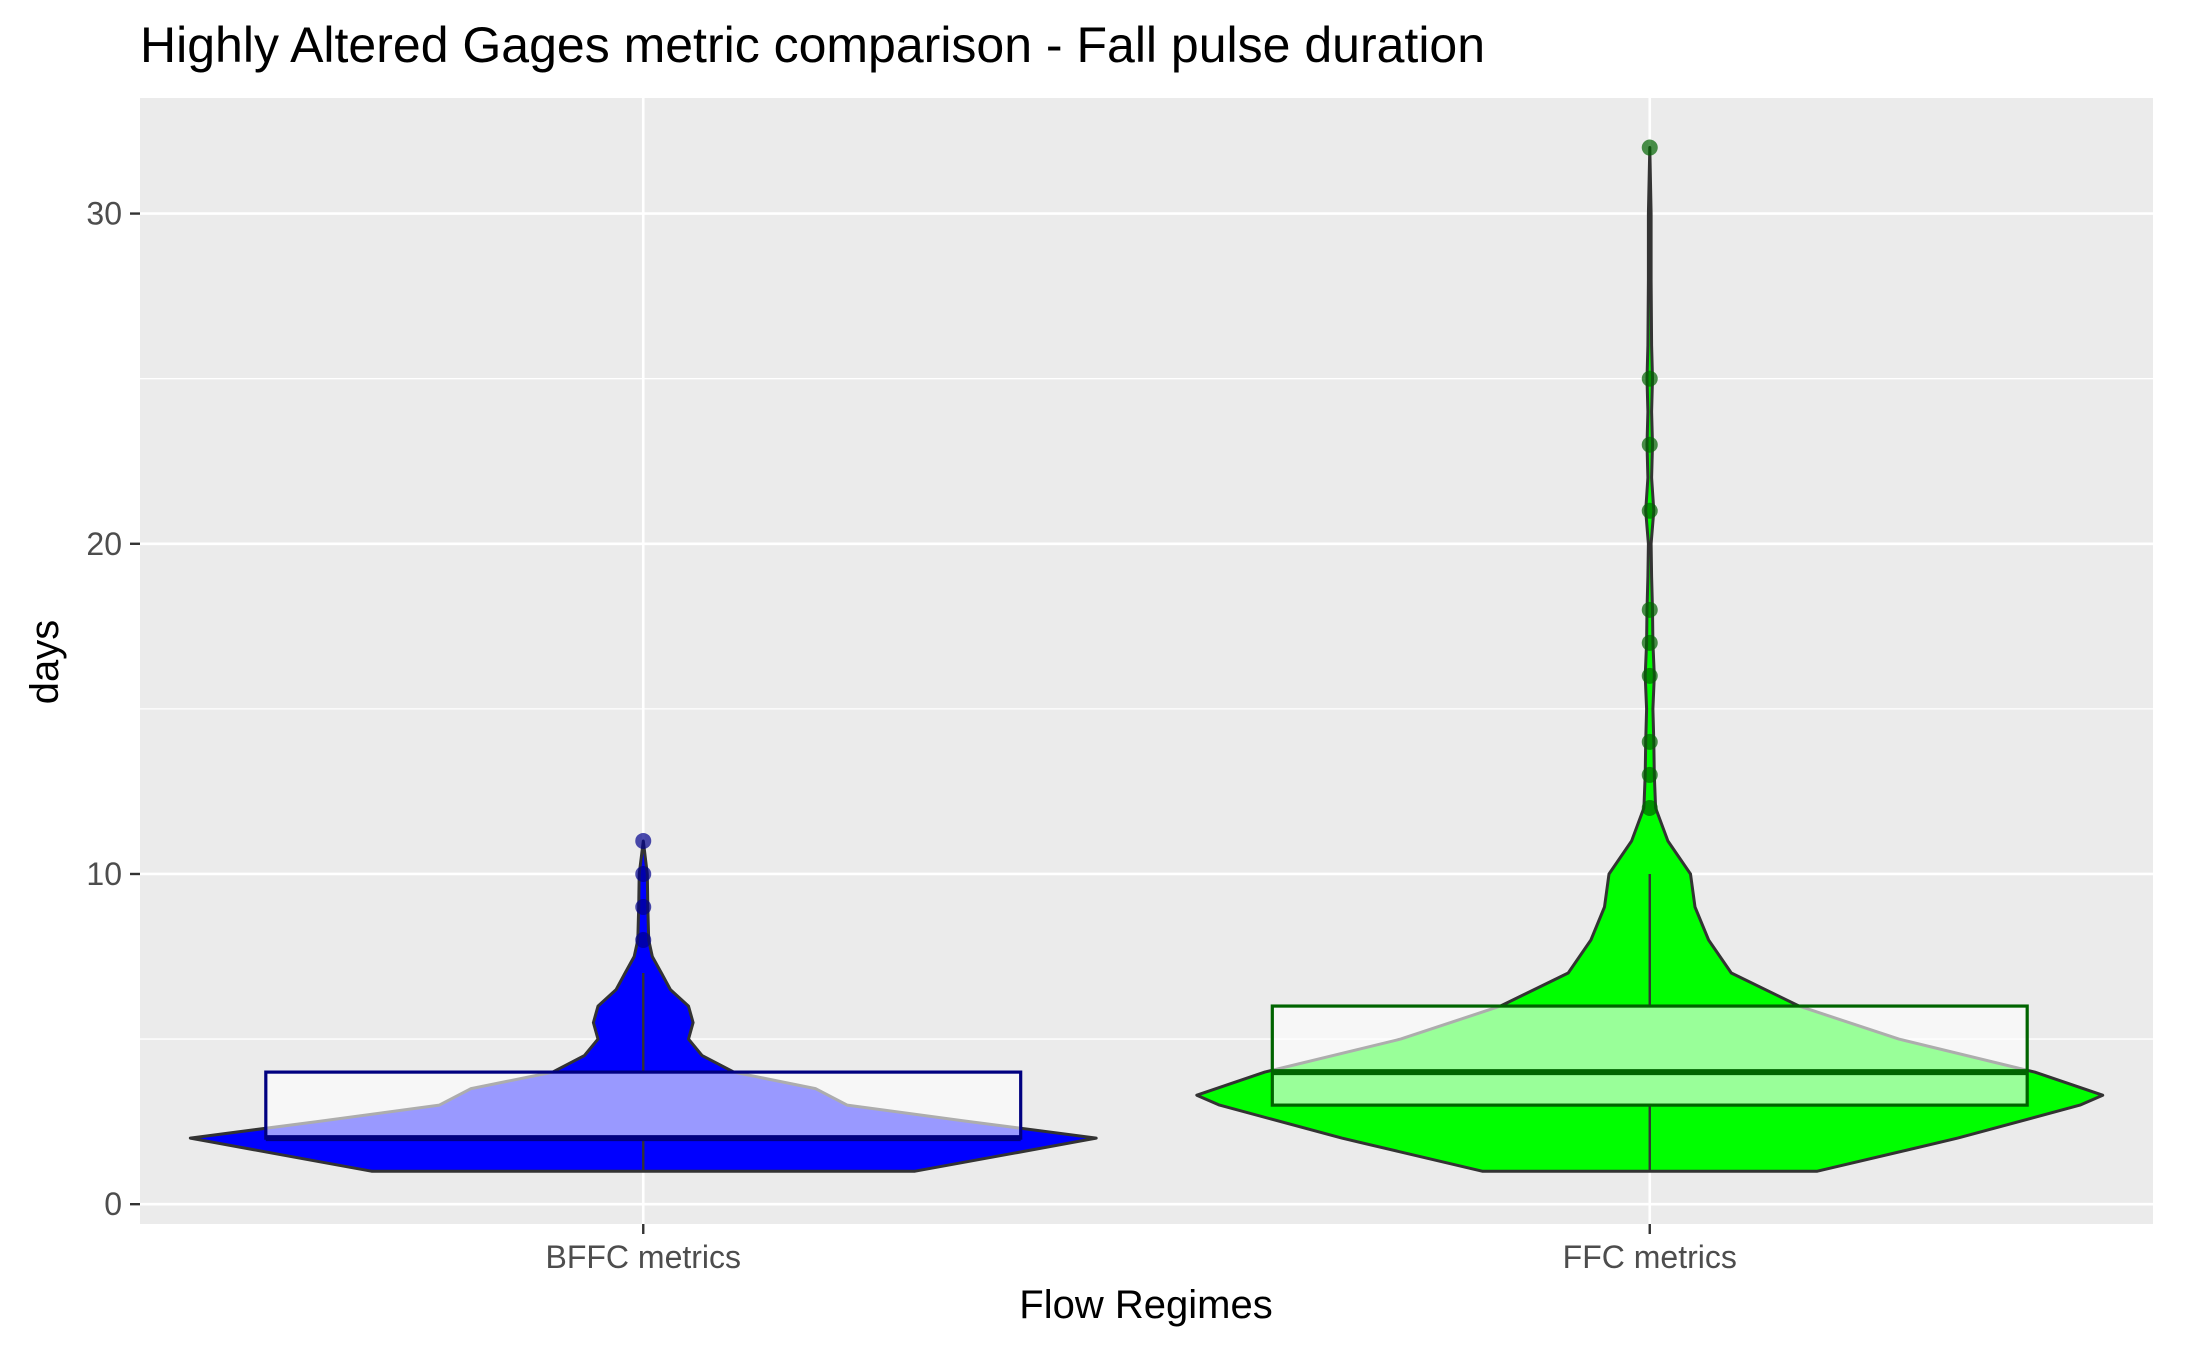  What do you see at coordinates (45, 662) in the screenshot?
I see `y-axis-title: days` at bounding box center [45, 662].